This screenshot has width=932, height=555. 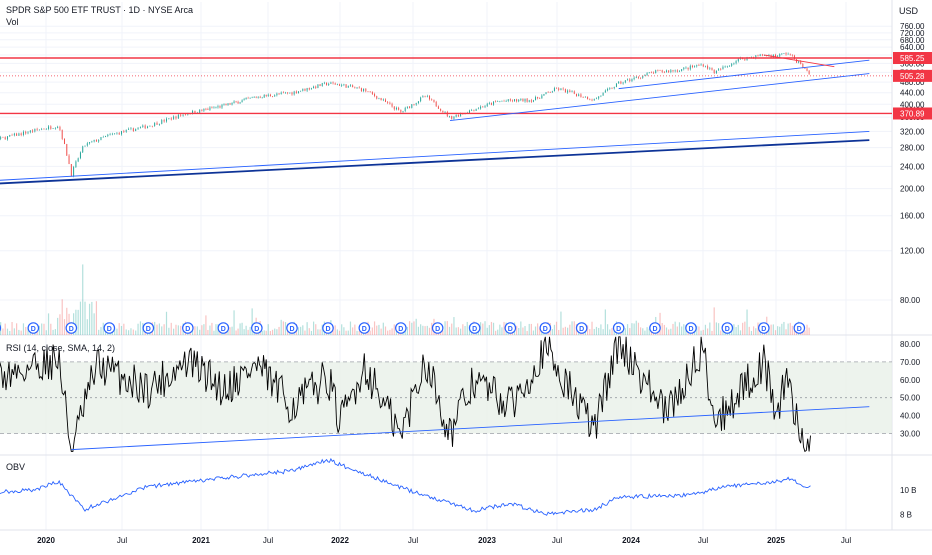 I want to click on volume-label: Vol, so click(x=12, y=22).